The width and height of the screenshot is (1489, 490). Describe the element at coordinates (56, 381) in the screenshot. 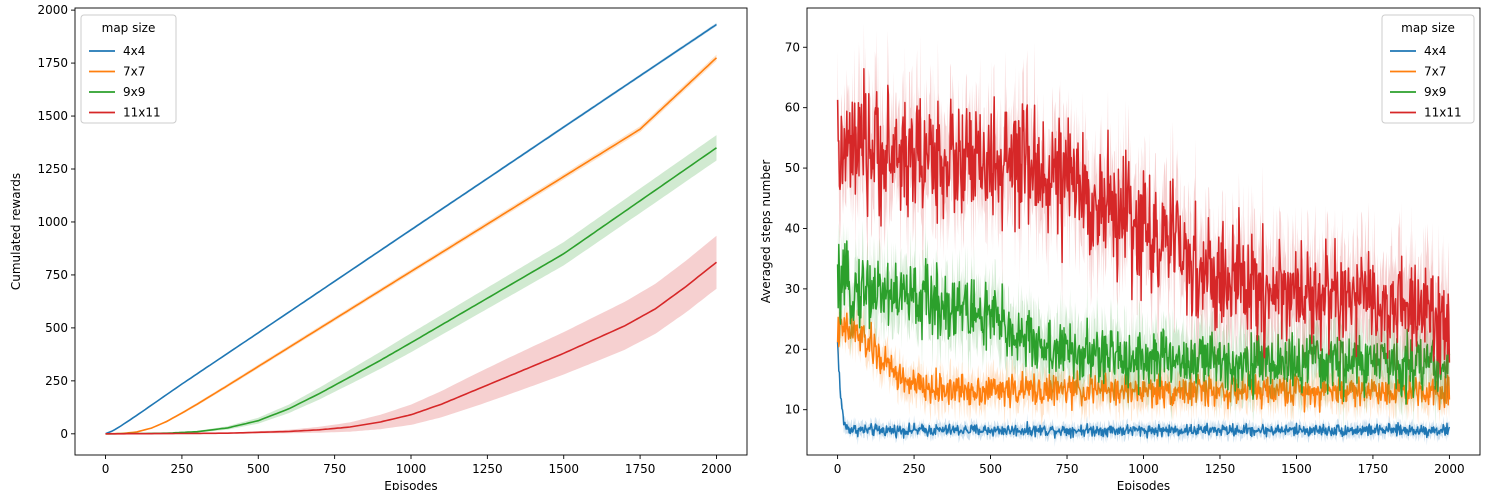

I see `y-tick-label: 250` at that location.